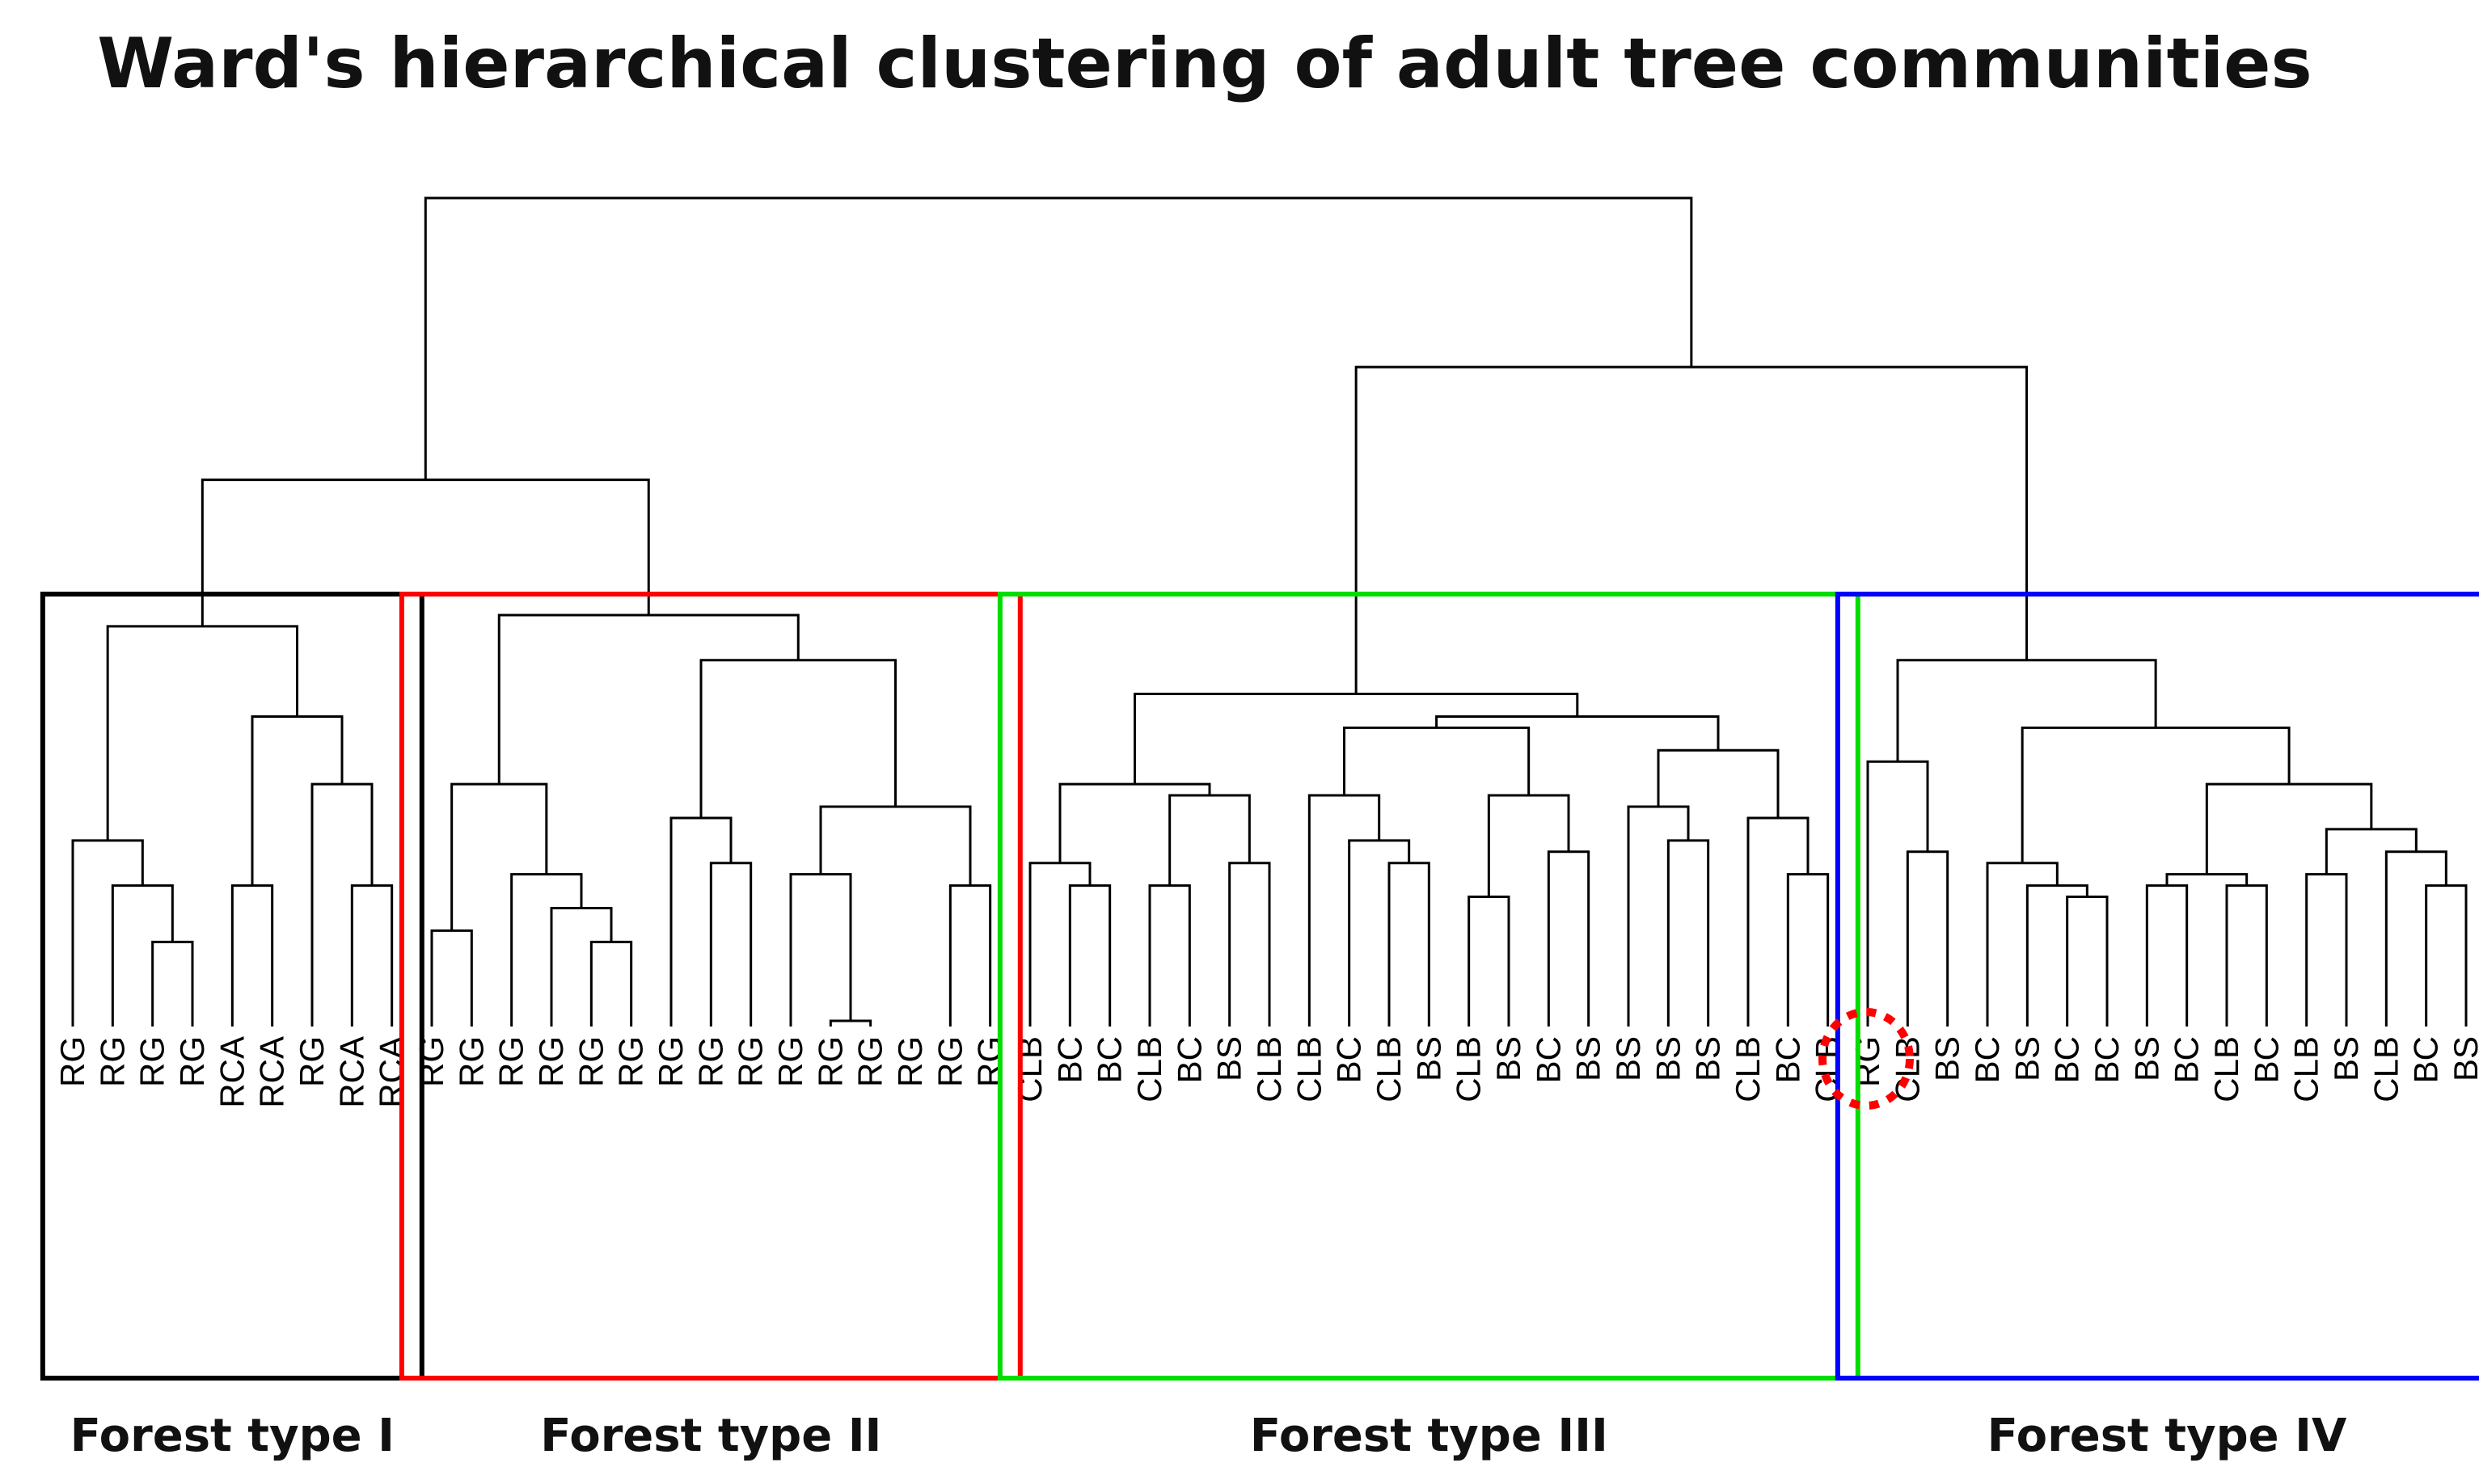 Image resolution: width=2479 pixels, height=1484 pixels. What do you see at coordinates (232, 1436) in the screenshot?
I see `forest-type-label: Forest type I` at bounding box center [232, 1436].